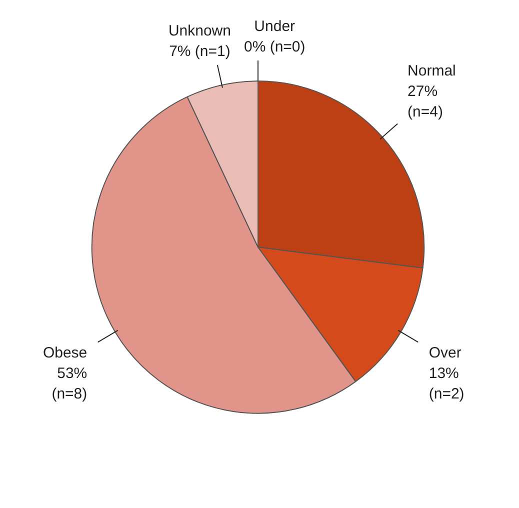  I want to click on slice-label: Obese, so click(65, 353).